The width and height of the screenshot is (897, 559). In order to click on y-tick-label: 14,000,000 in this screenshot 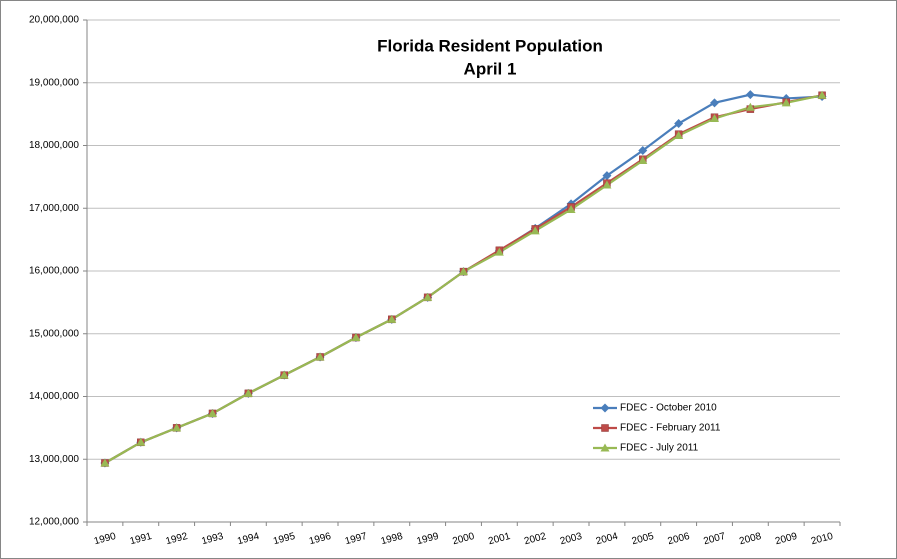, I will do `click(54, 396)`.